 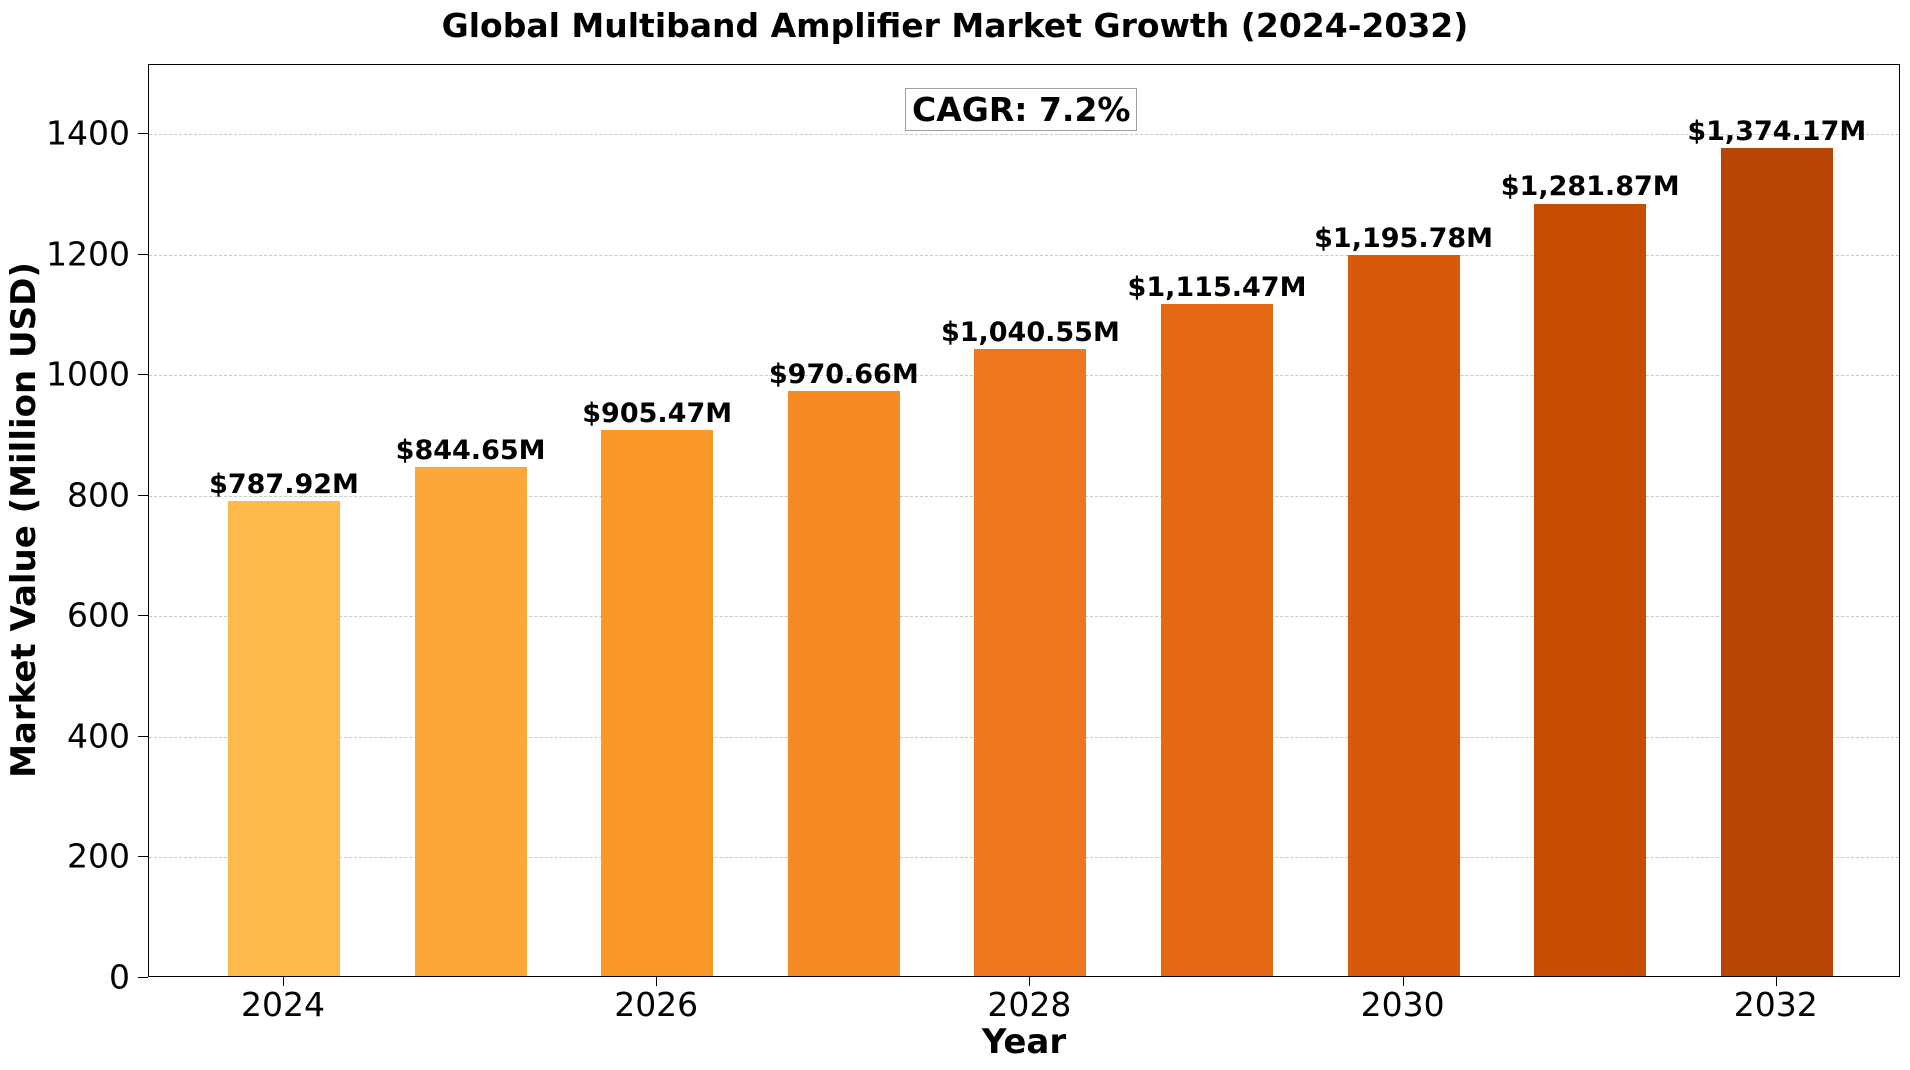 I want to click on y-tick-label: 800, so click(x=98, y=495).